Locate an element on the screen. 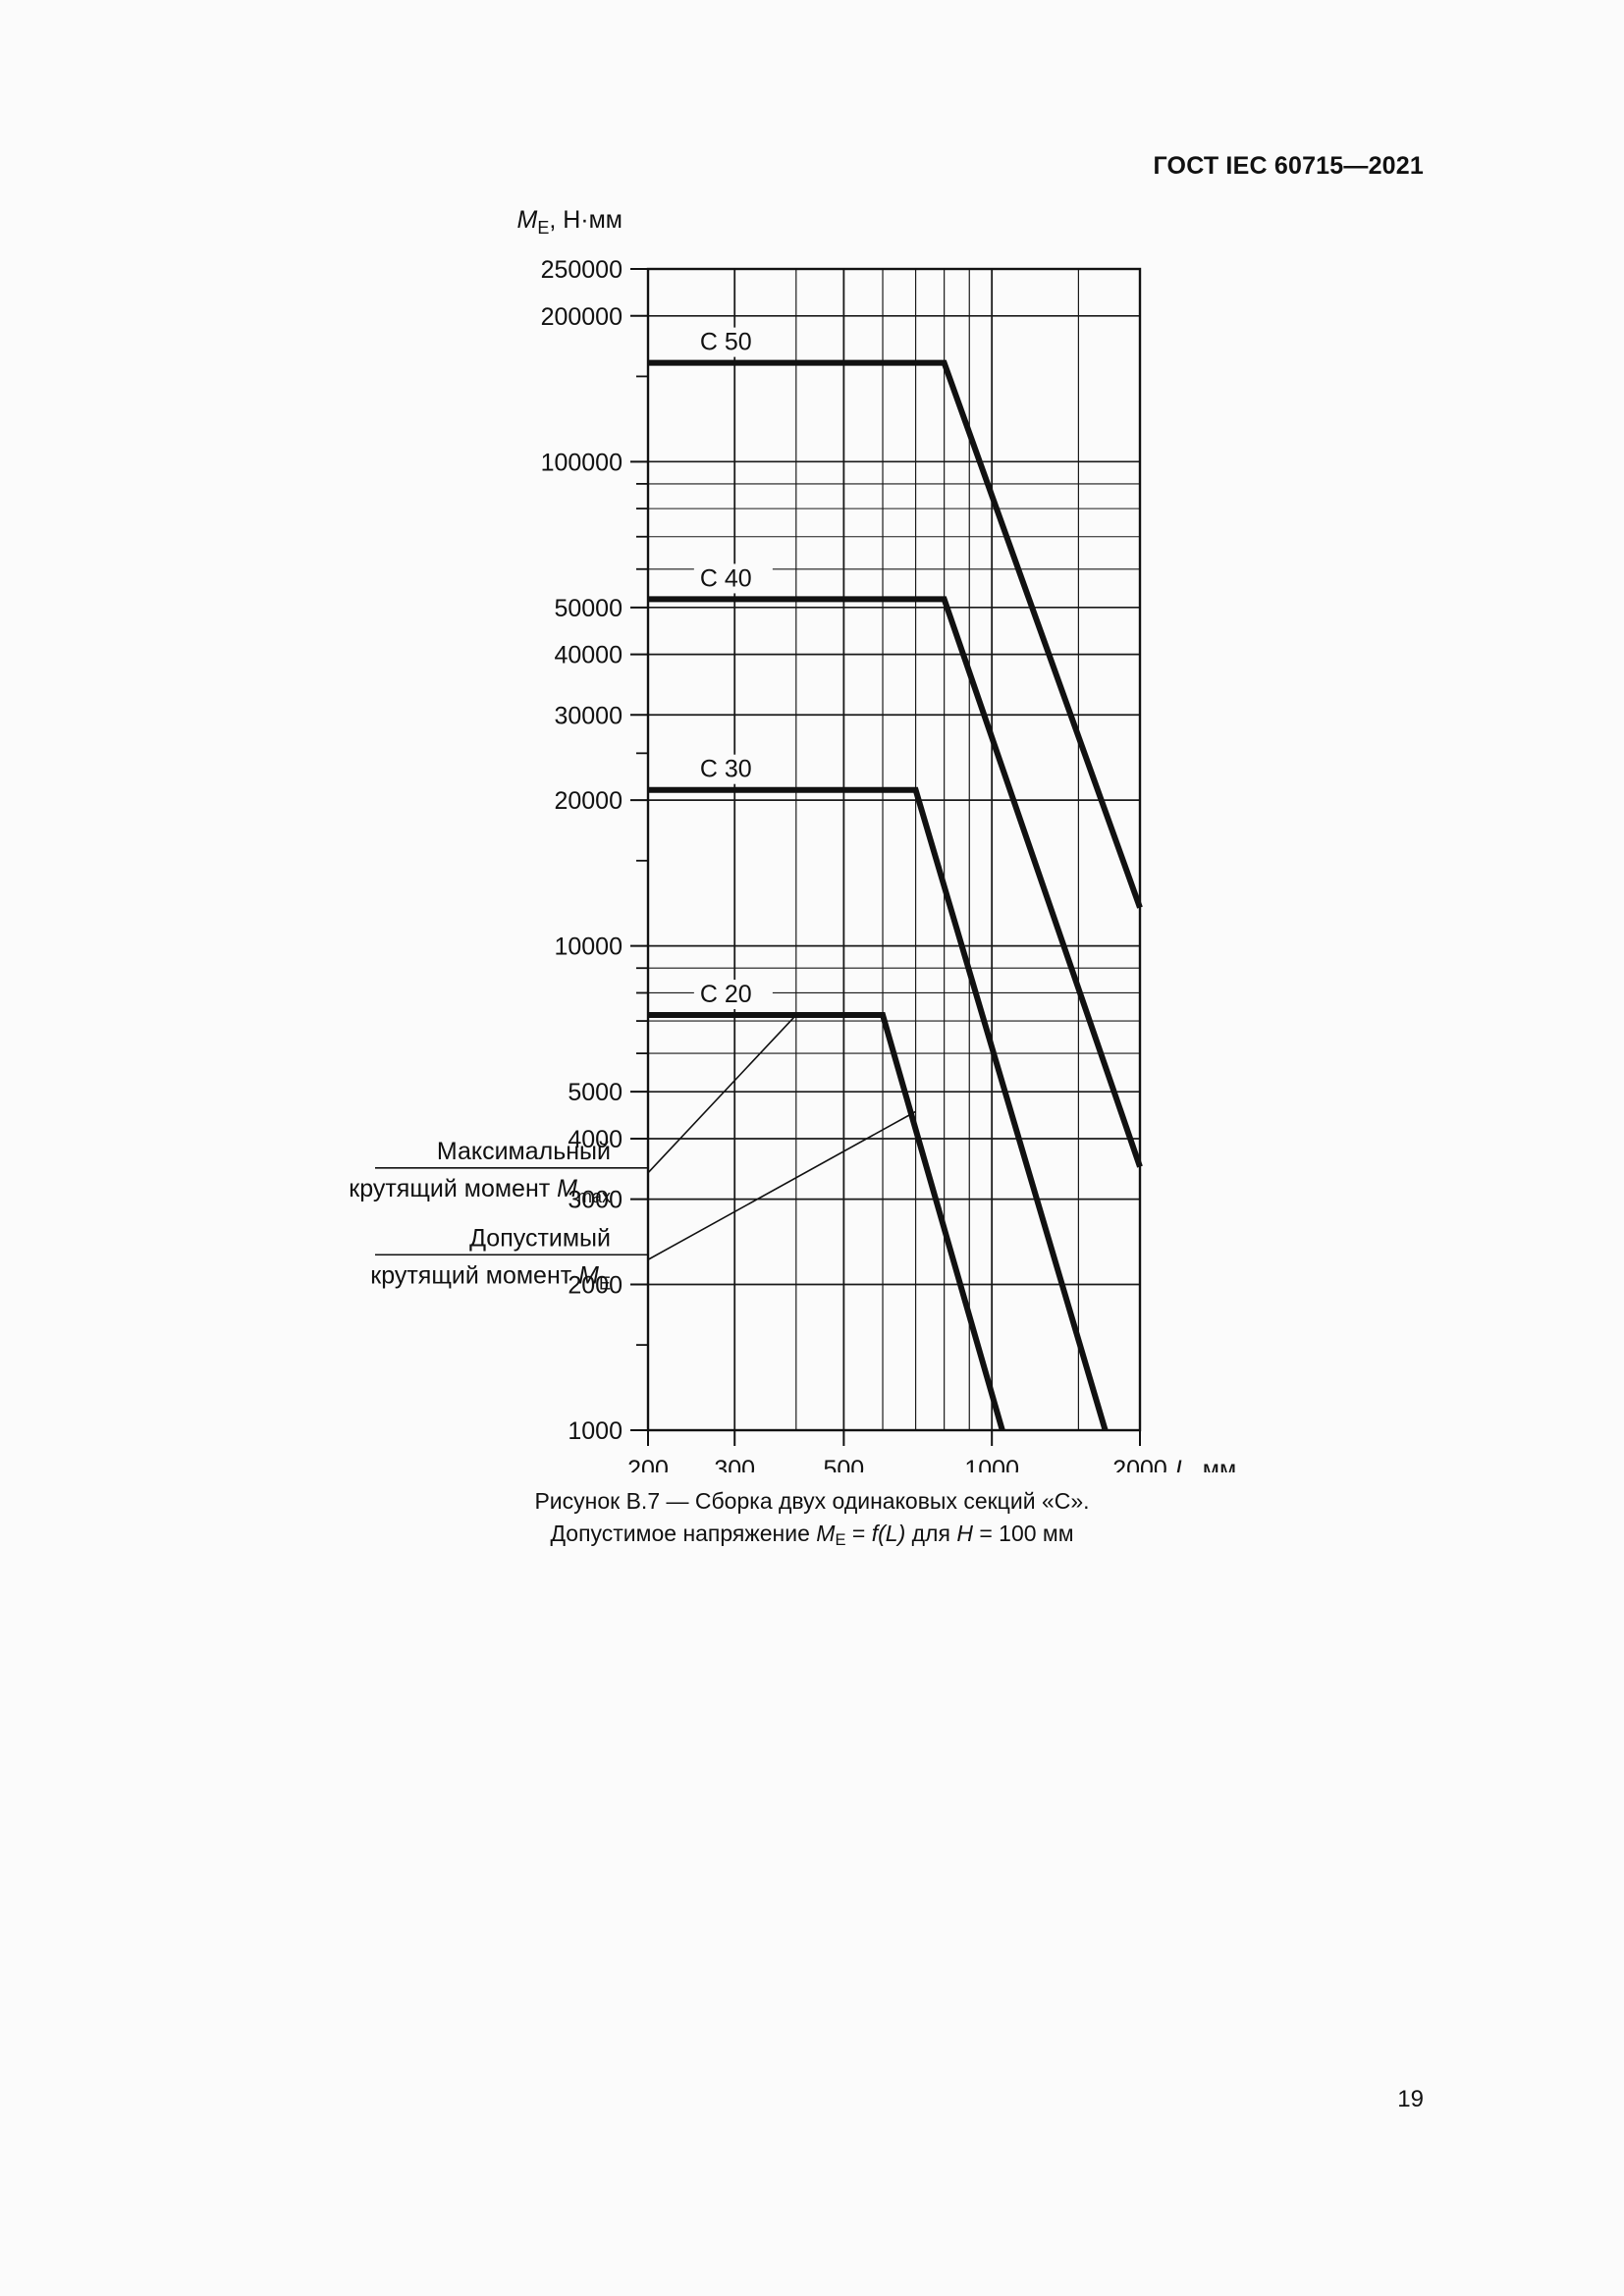 The width and height of the screenshot is (1624, 2296). series-label-c-50: C 50 is located at coordinates (726, 342).